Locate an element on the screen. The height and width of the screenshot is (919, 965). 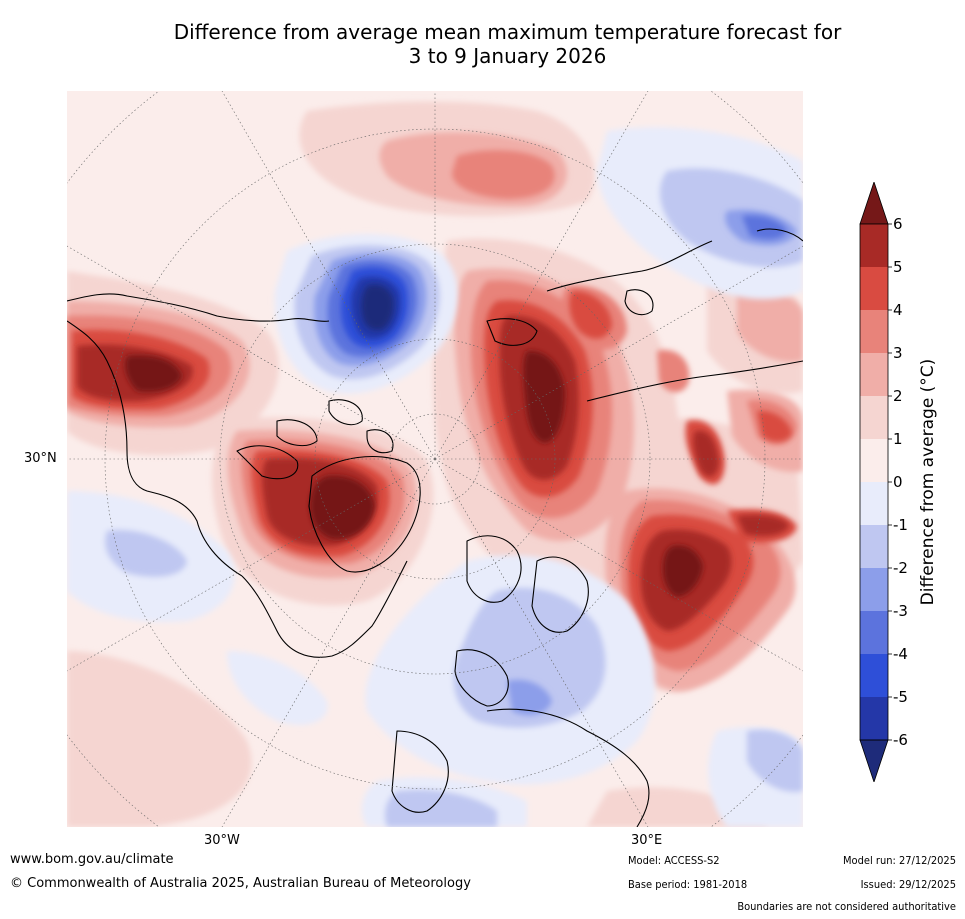
footer-model-run: Model run: 27/12/2025 is located at coordinates (899, 860).